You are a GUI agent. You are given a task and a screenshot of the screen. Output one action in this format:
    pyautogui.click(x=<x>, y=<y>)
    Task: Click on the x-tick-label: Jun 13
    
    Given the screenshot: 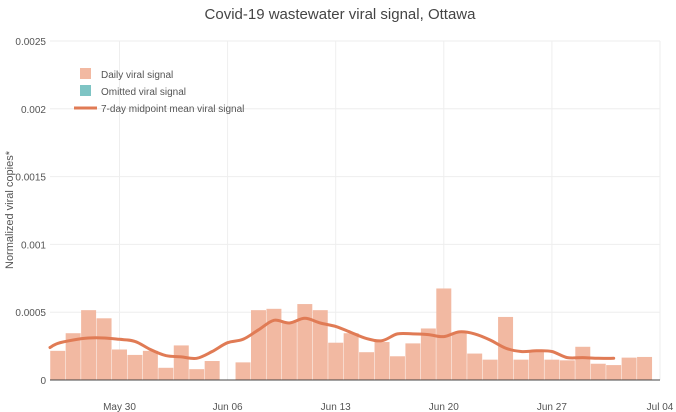 What is the action you would take?
    pyautogui.click(x=336, y=407)
    